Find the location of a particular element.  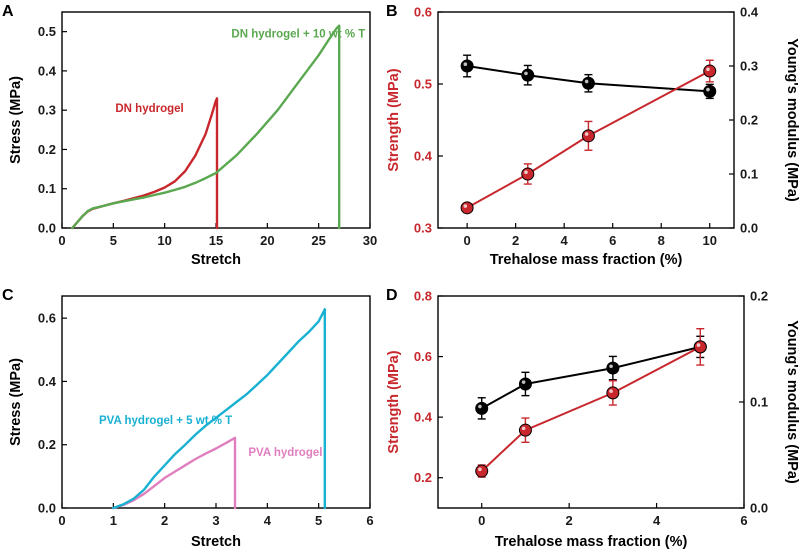

panel-a-ytick-label: 0.2 is located at coordinates (47, 149).